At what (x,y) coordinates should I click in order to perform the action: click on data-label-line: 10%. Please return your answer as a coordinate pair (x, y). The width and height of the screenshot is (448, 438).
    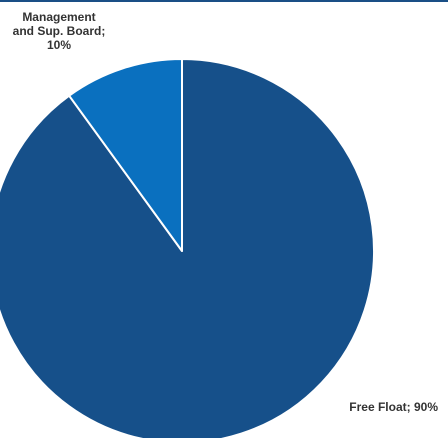
    Looking at the image, I should click on (59, 45).